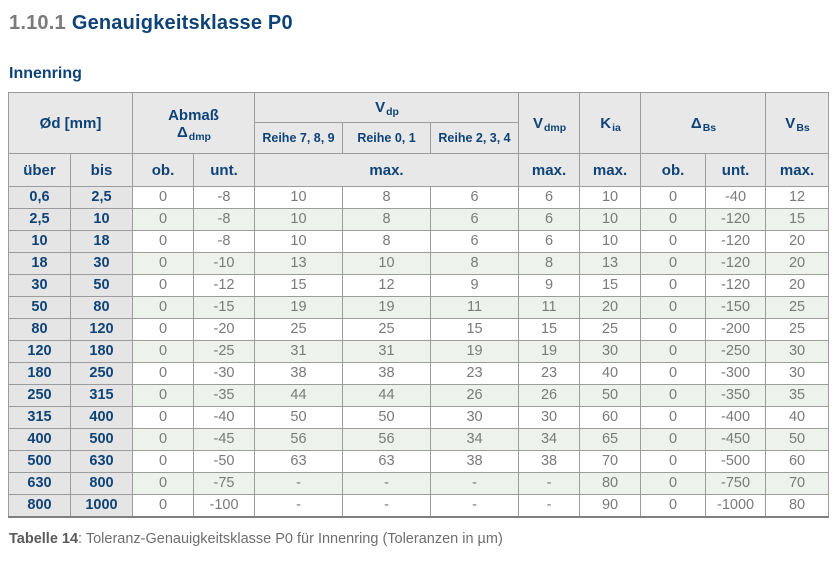  I want to click on col-subheader-vbs-max: max., so click(797, 170).